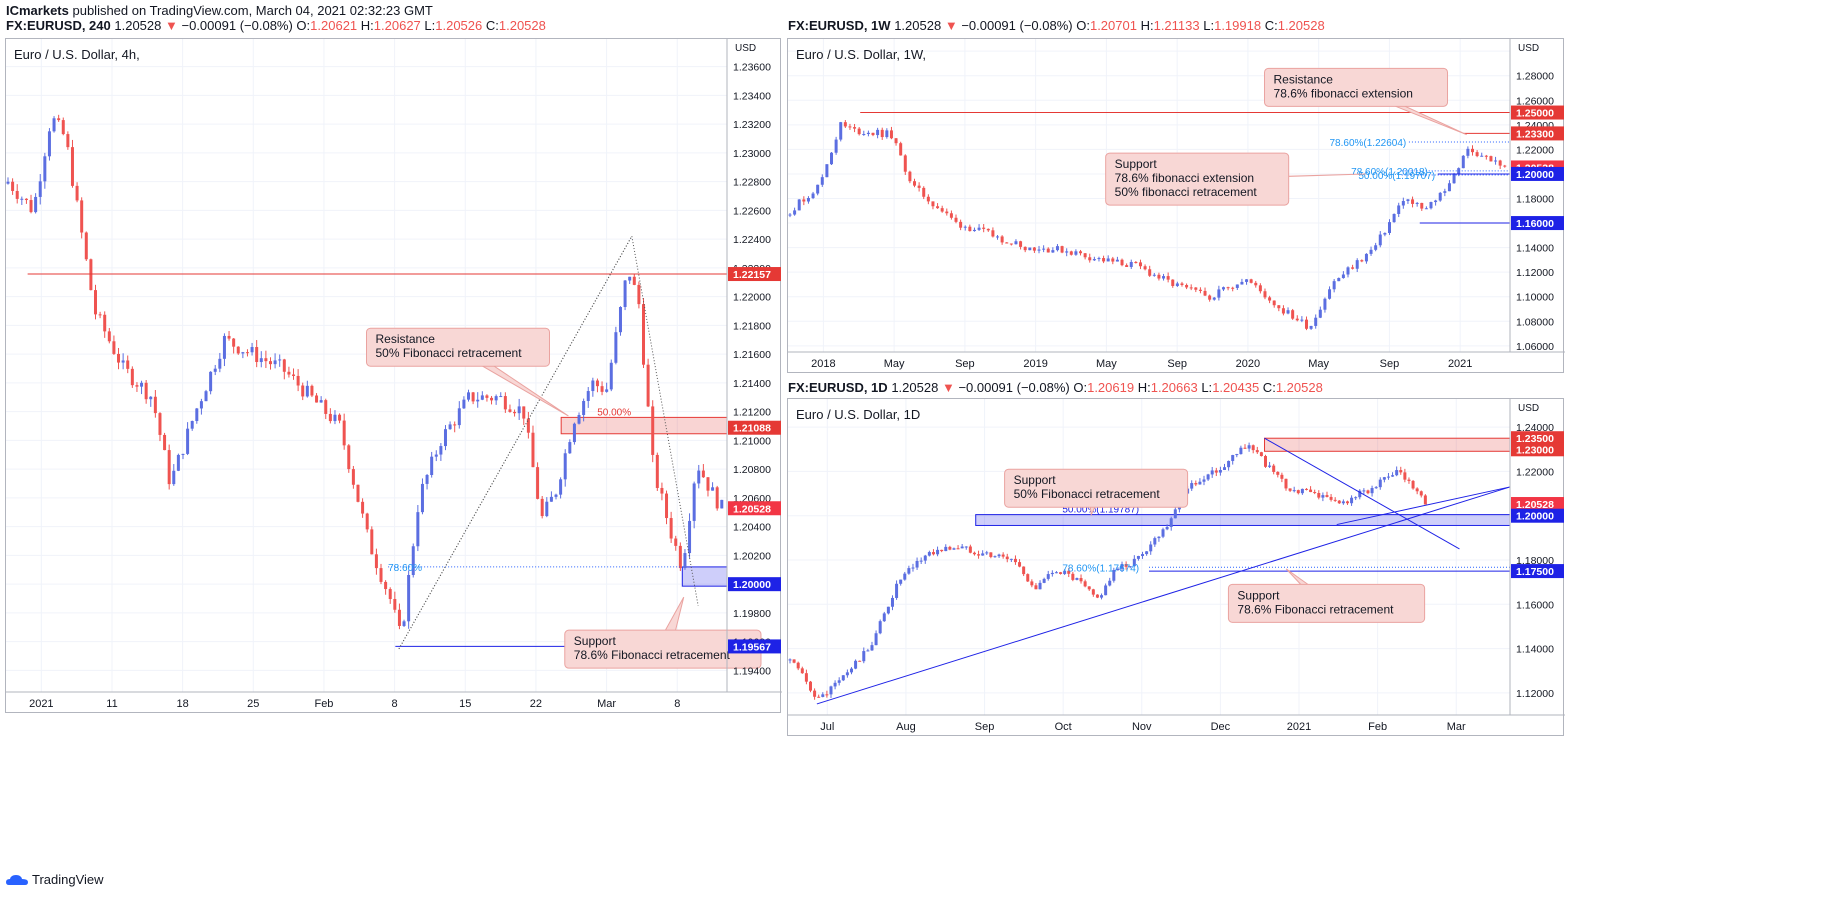  I want to click on price-tag-label: 1.19567, so click(752, 647).